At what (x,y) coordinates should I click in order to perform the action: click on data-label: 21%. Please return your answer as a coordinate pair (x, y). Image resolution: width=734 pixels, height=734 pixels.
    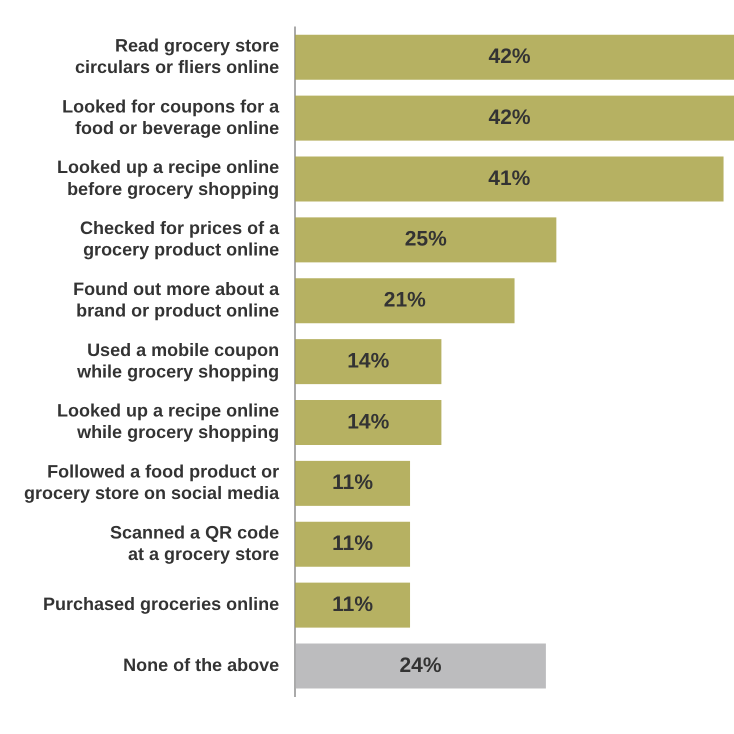
    Looking at the image, I should click on (405, 300).